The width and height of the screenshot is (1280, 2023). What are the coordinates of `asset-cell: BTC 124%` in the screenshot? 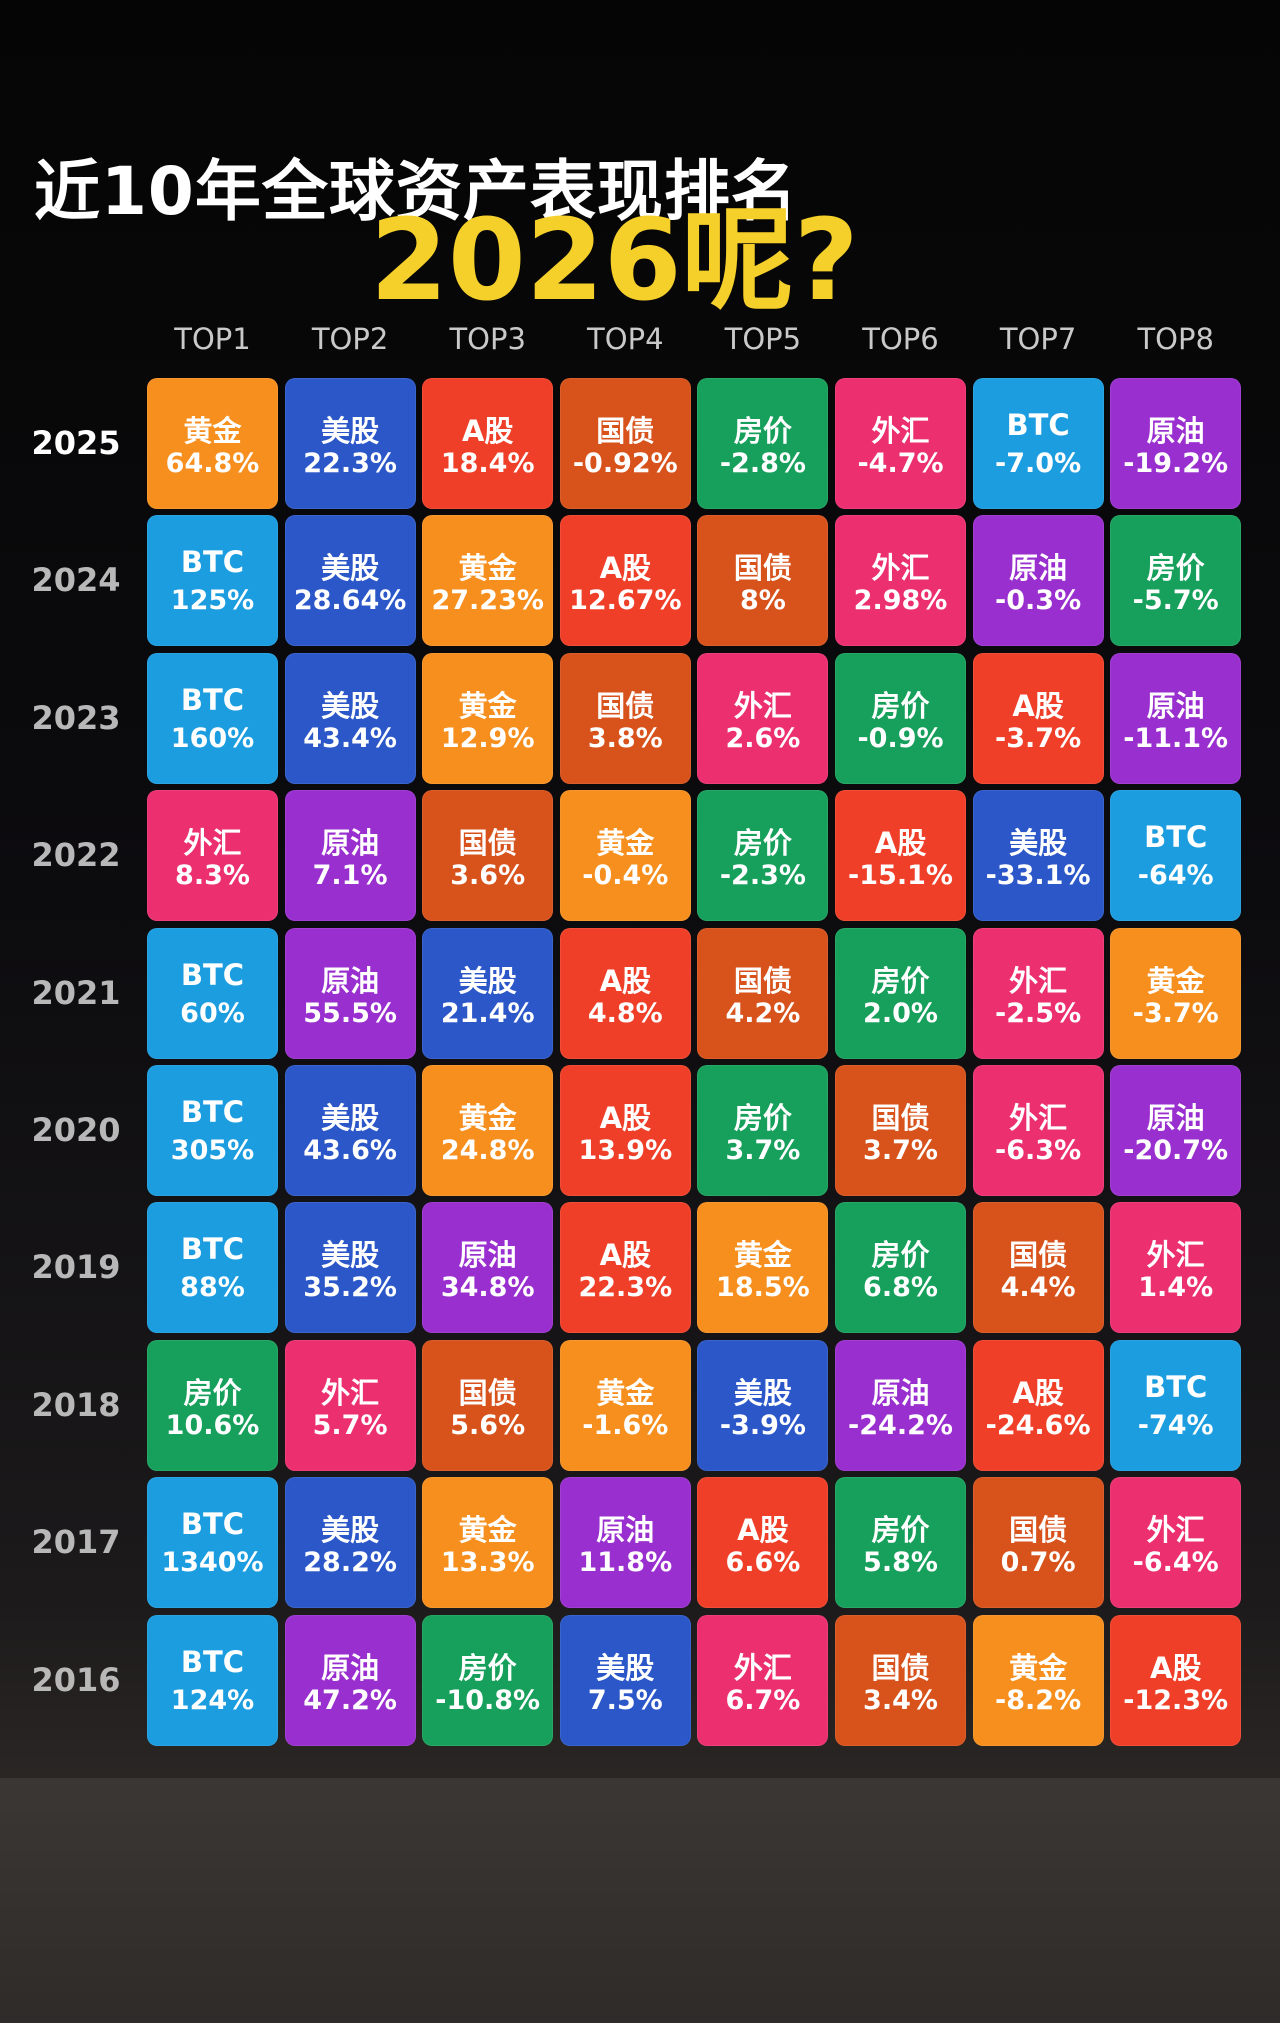 It's located at (212, 1680).